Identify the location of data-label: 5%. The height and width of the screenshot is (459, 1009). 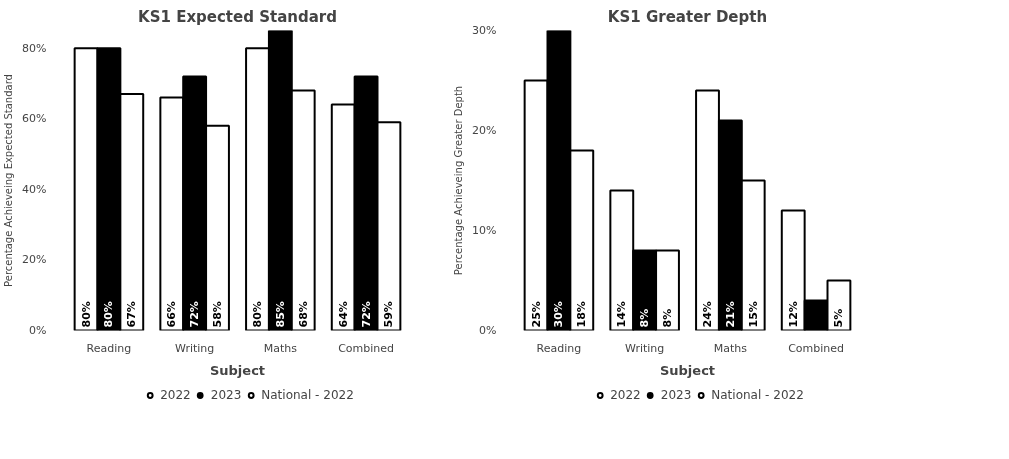
(839, 318).